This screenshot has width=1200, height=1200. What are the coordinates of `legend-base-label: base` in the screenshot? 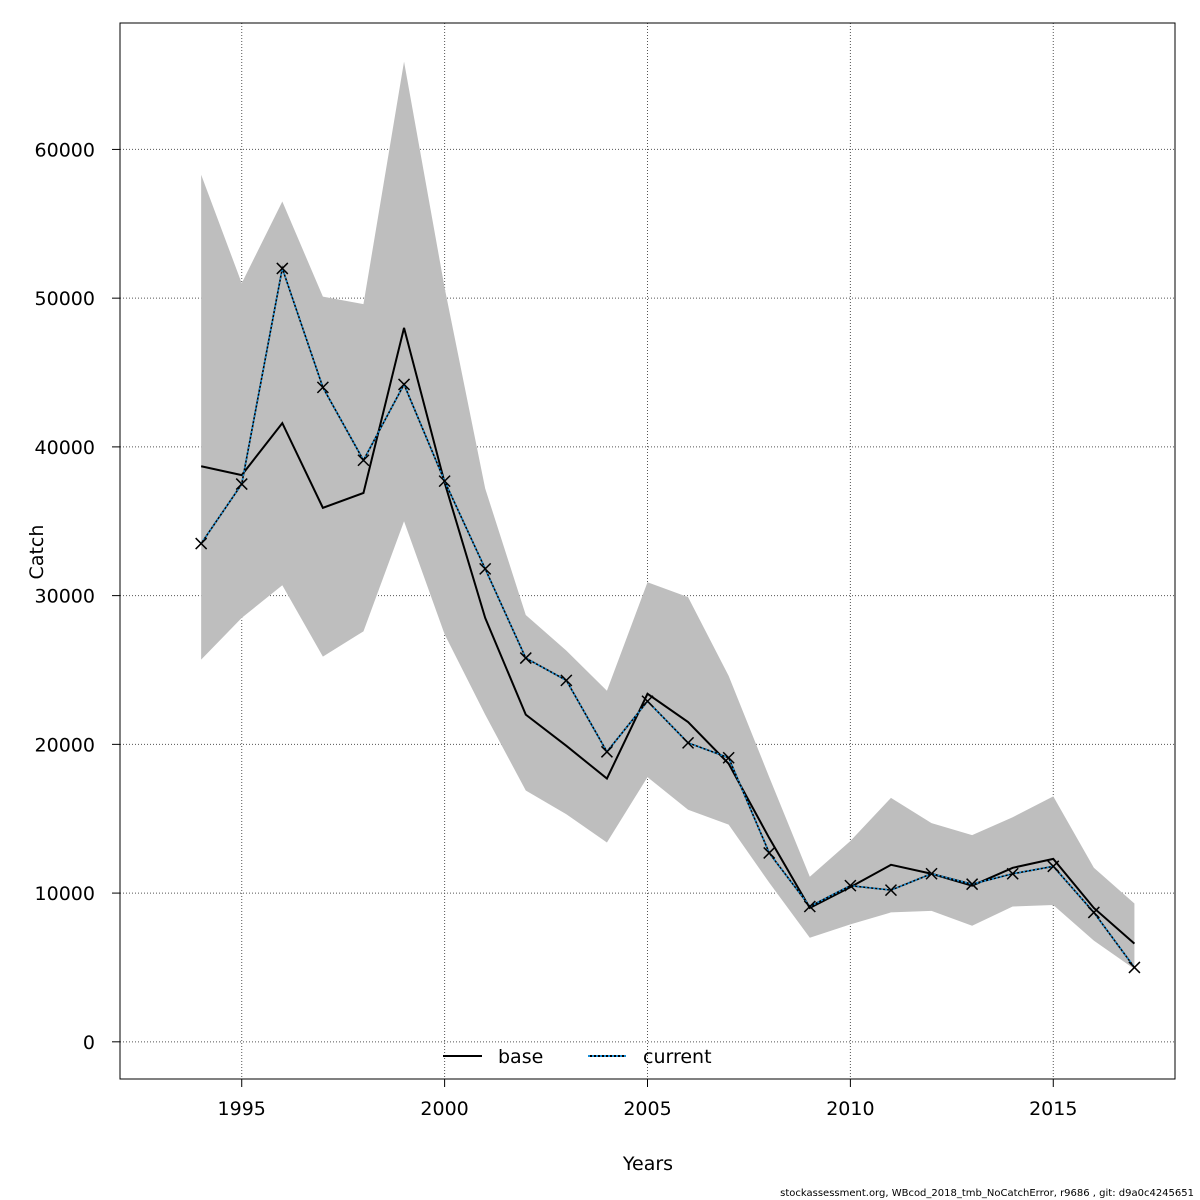 It's located at (520, 1057).